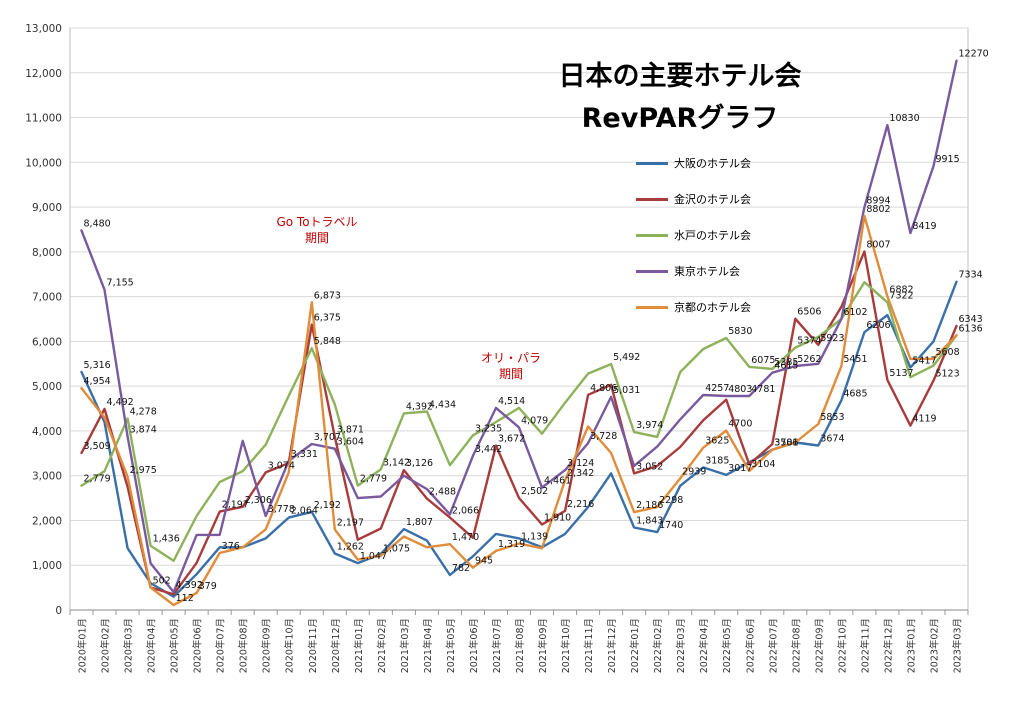  What do you see at coordinates (317, 222) in the screenshot?
I see `goto-line1: Go Toトラベル` at bounding box center [317, 222].